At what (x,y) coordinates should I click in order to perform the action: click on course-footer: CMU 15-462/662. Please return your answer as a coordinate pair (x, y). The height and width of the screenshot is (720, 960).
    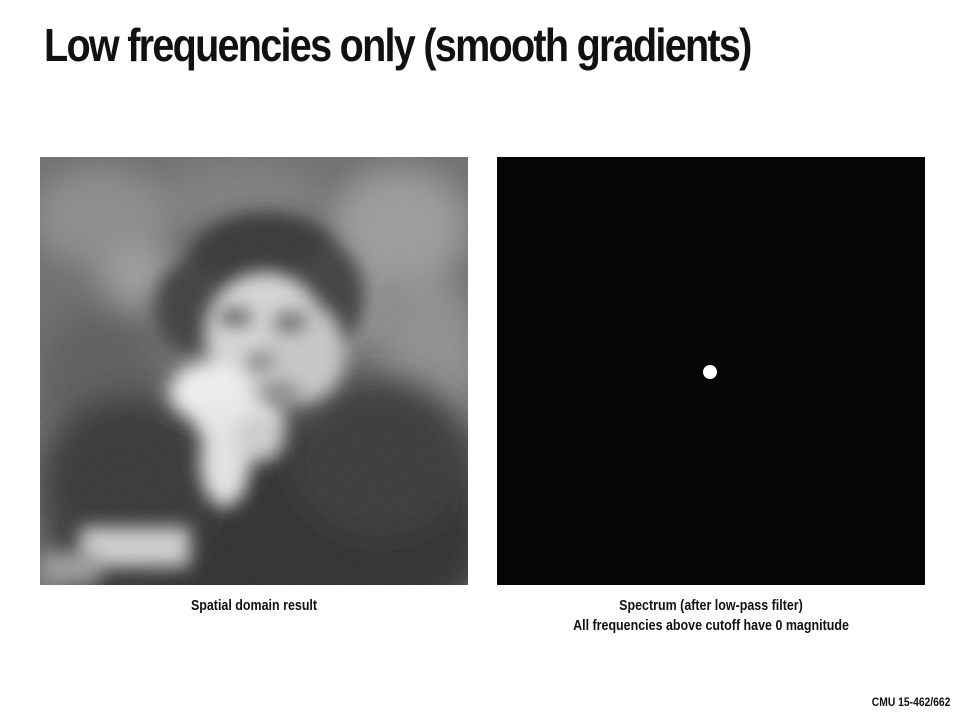
    Looking at the image, I should click on (910, 702).